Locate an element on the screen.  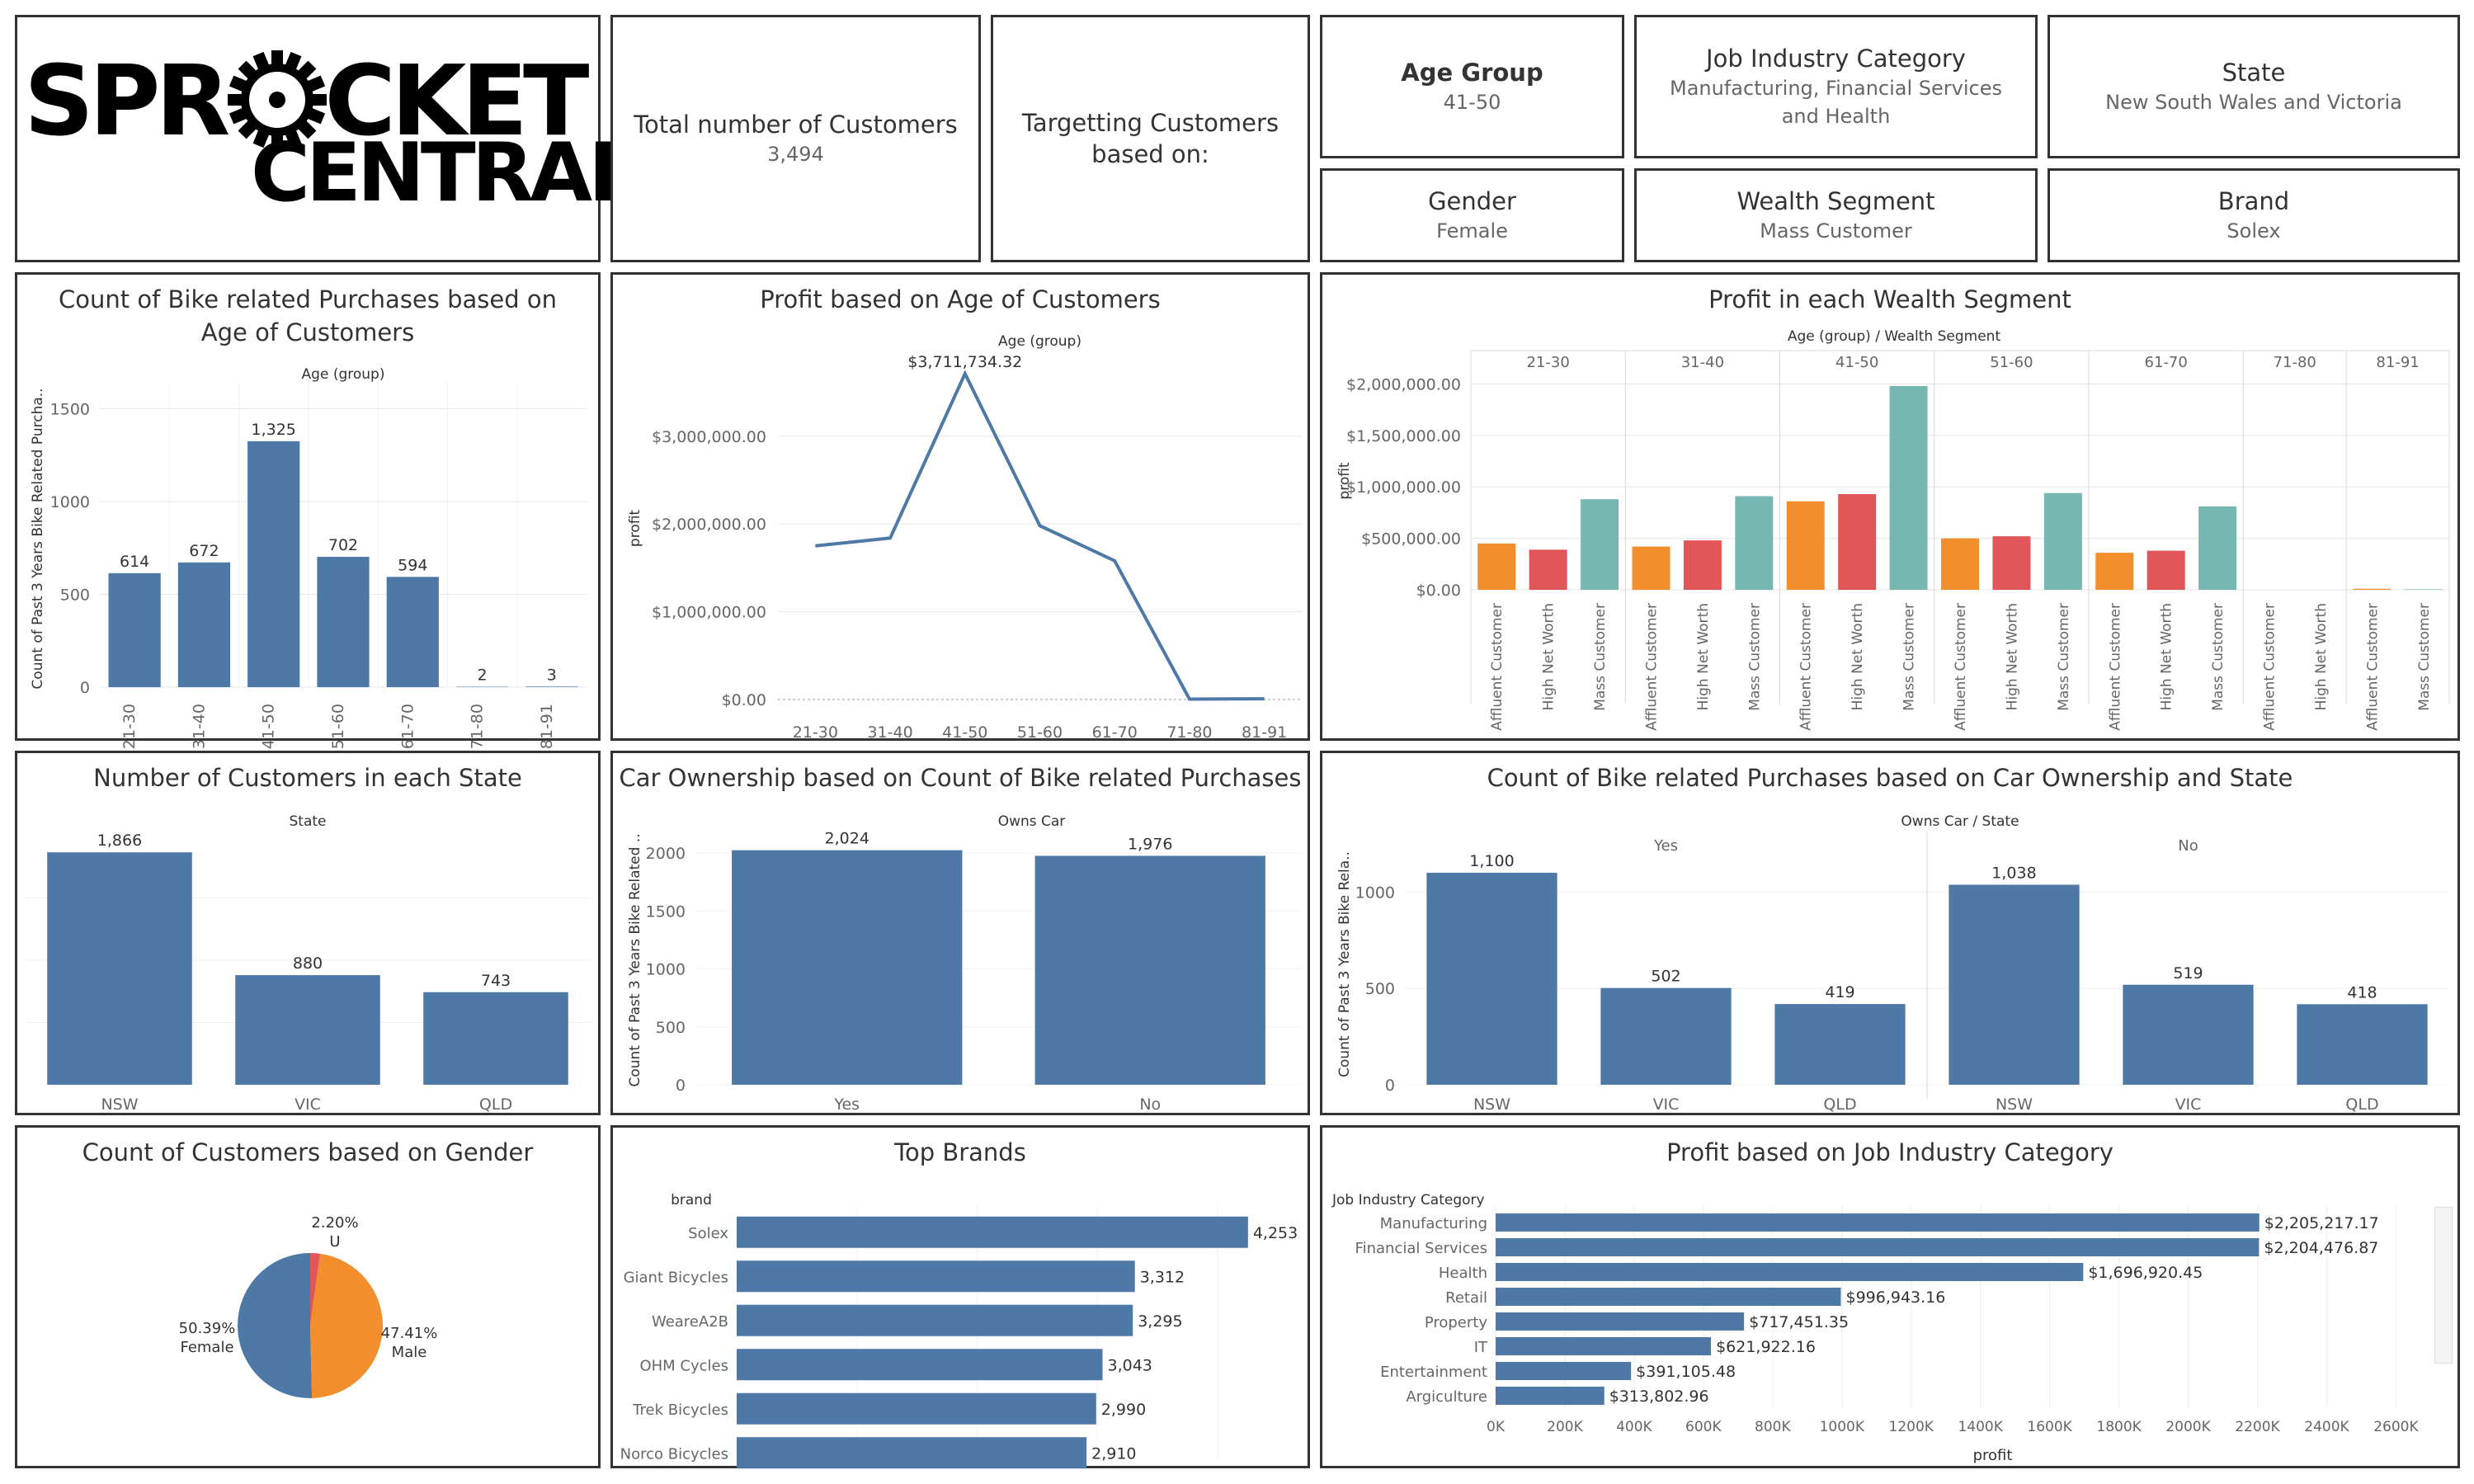
x-axis-title: Age (group) is located at coordinates (343, 374).